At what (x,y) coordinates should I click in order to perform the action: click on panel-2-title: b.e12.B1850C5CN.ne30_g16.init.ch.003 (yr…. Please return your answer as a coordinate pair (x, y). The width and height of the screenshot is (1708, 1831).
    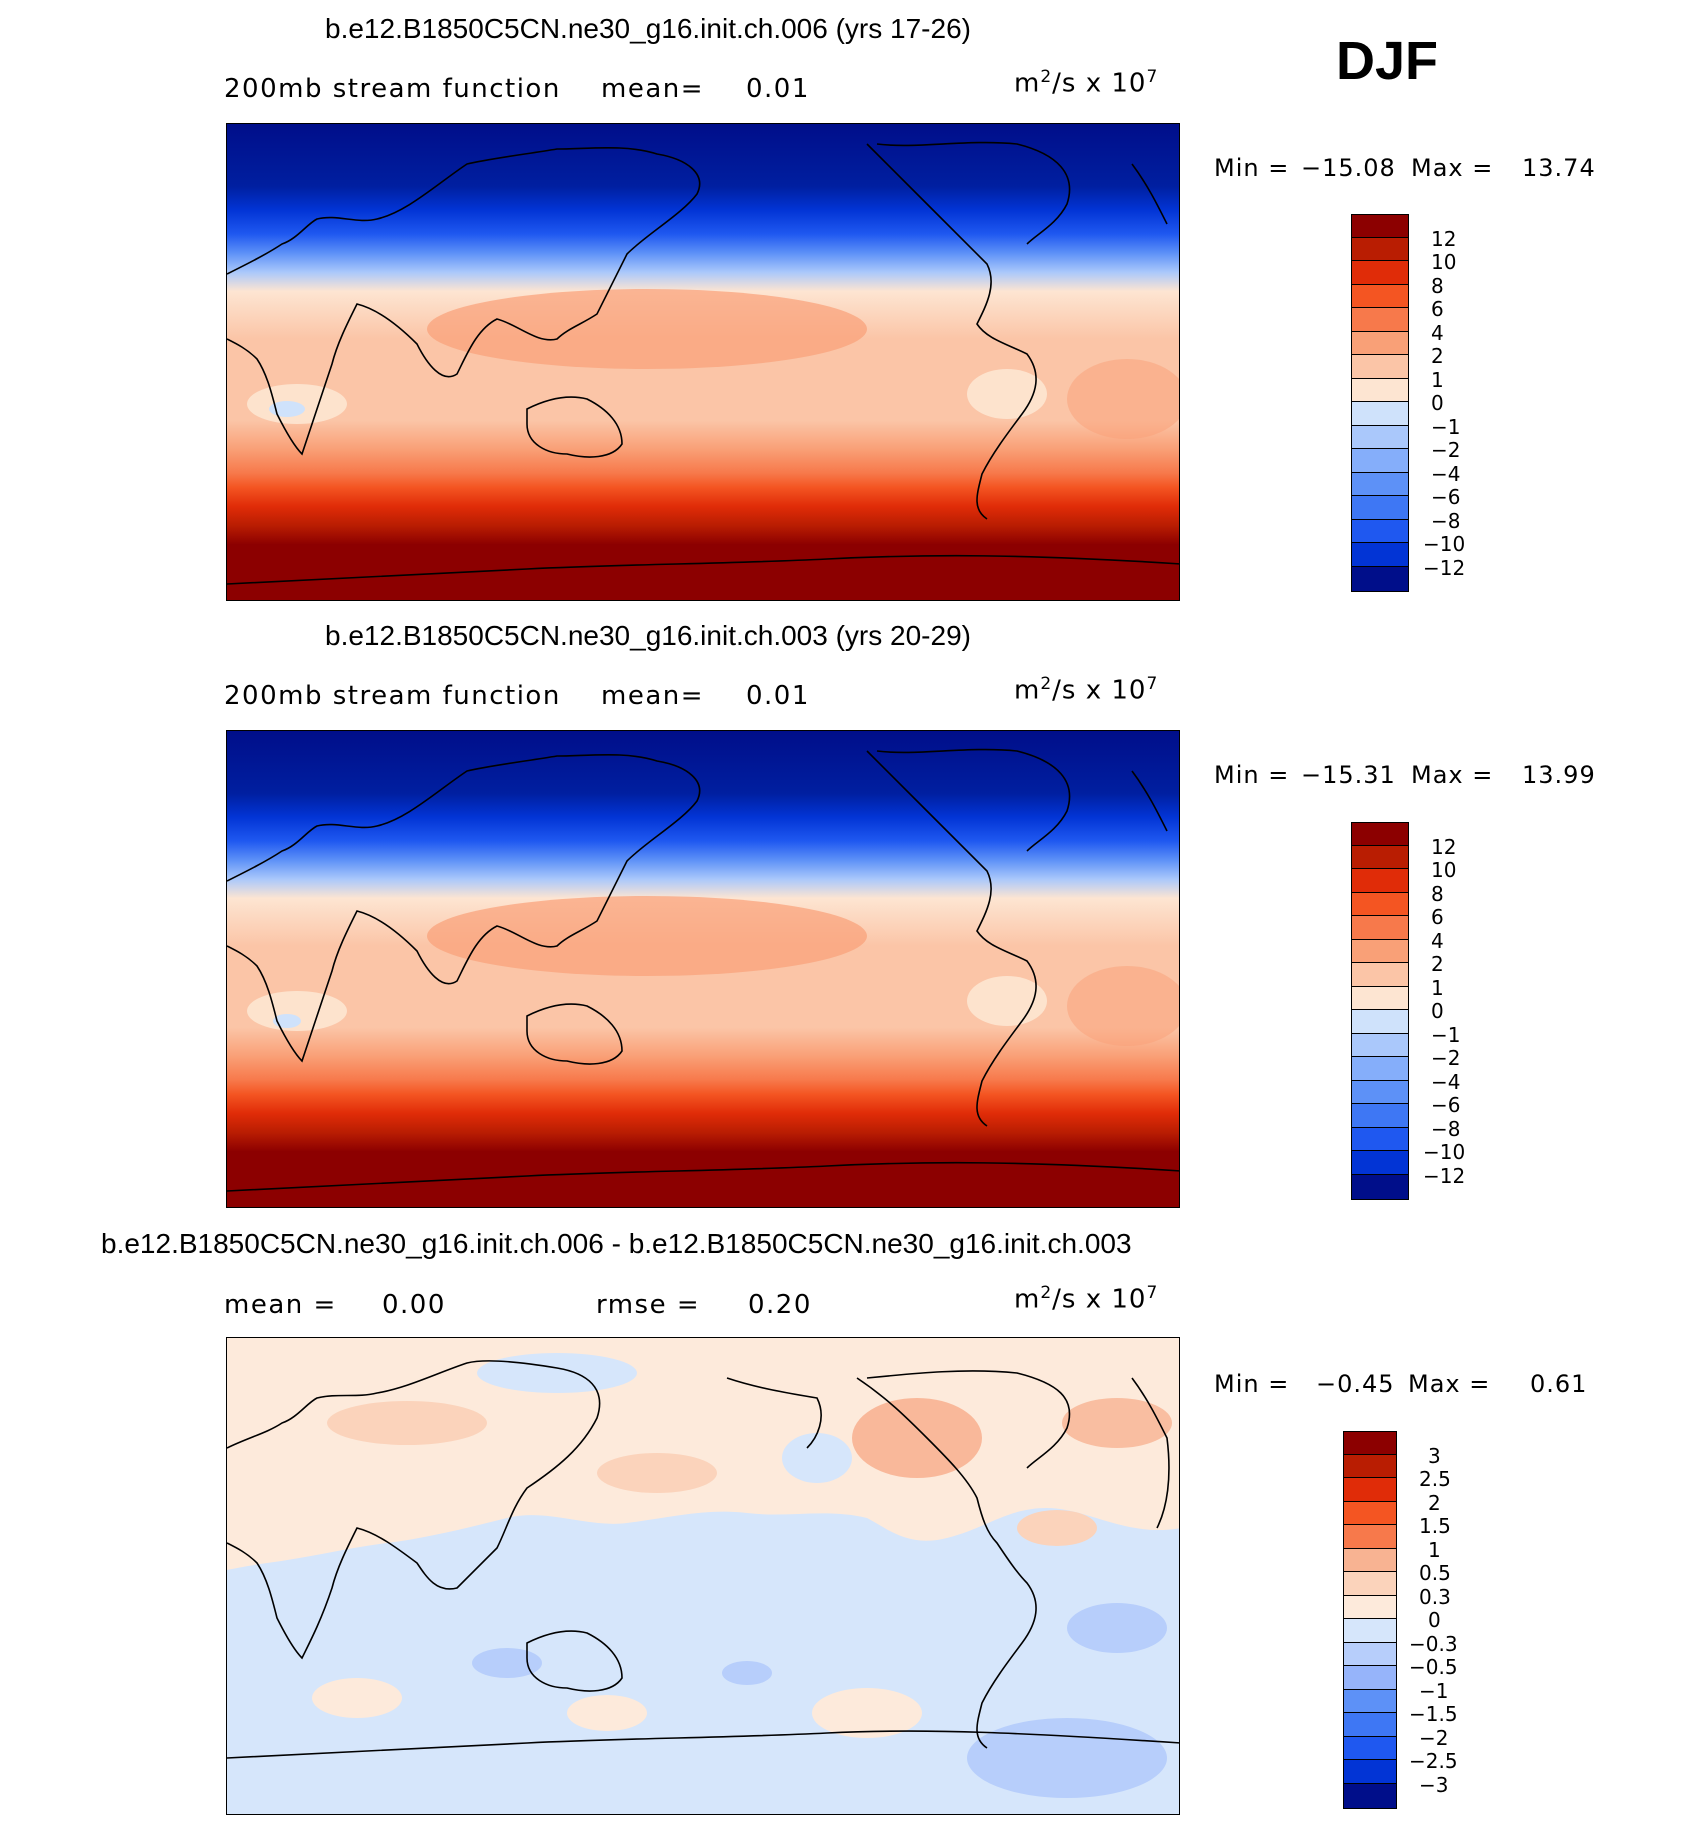
    Looking at the image, I should click on (648, 635).